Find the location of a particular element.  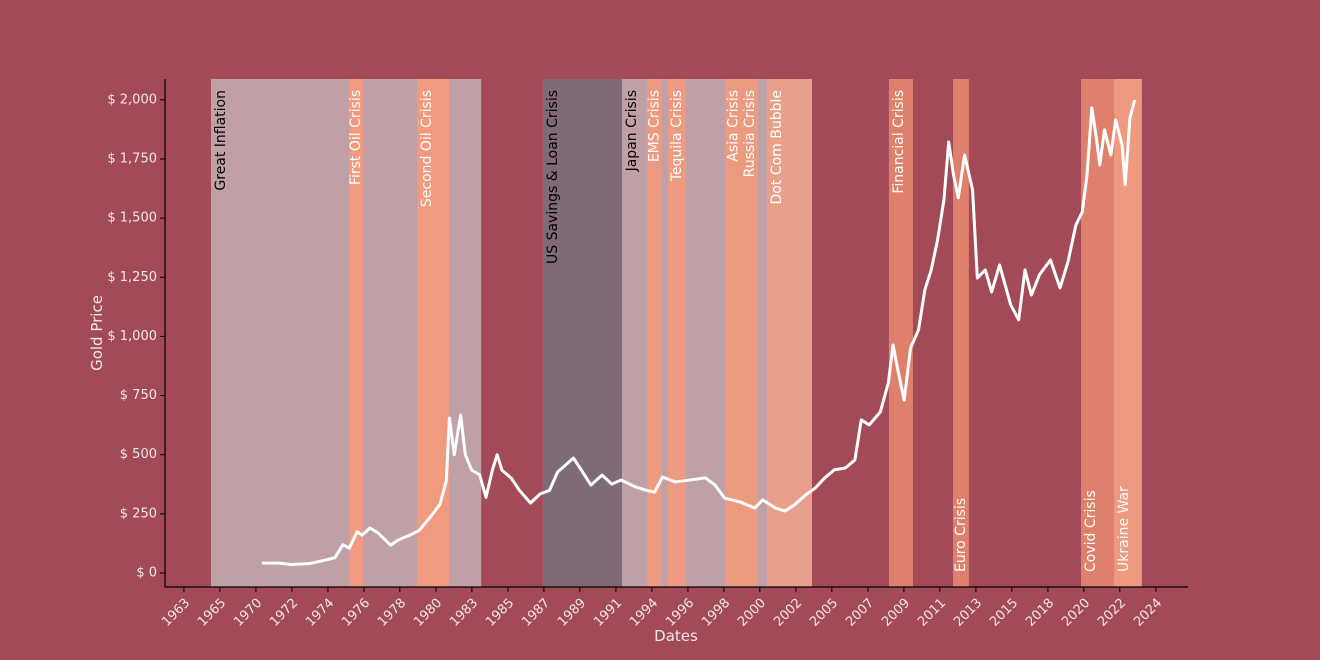

y-tick-label: $ 1,000 is located at coordinates (132, 336).